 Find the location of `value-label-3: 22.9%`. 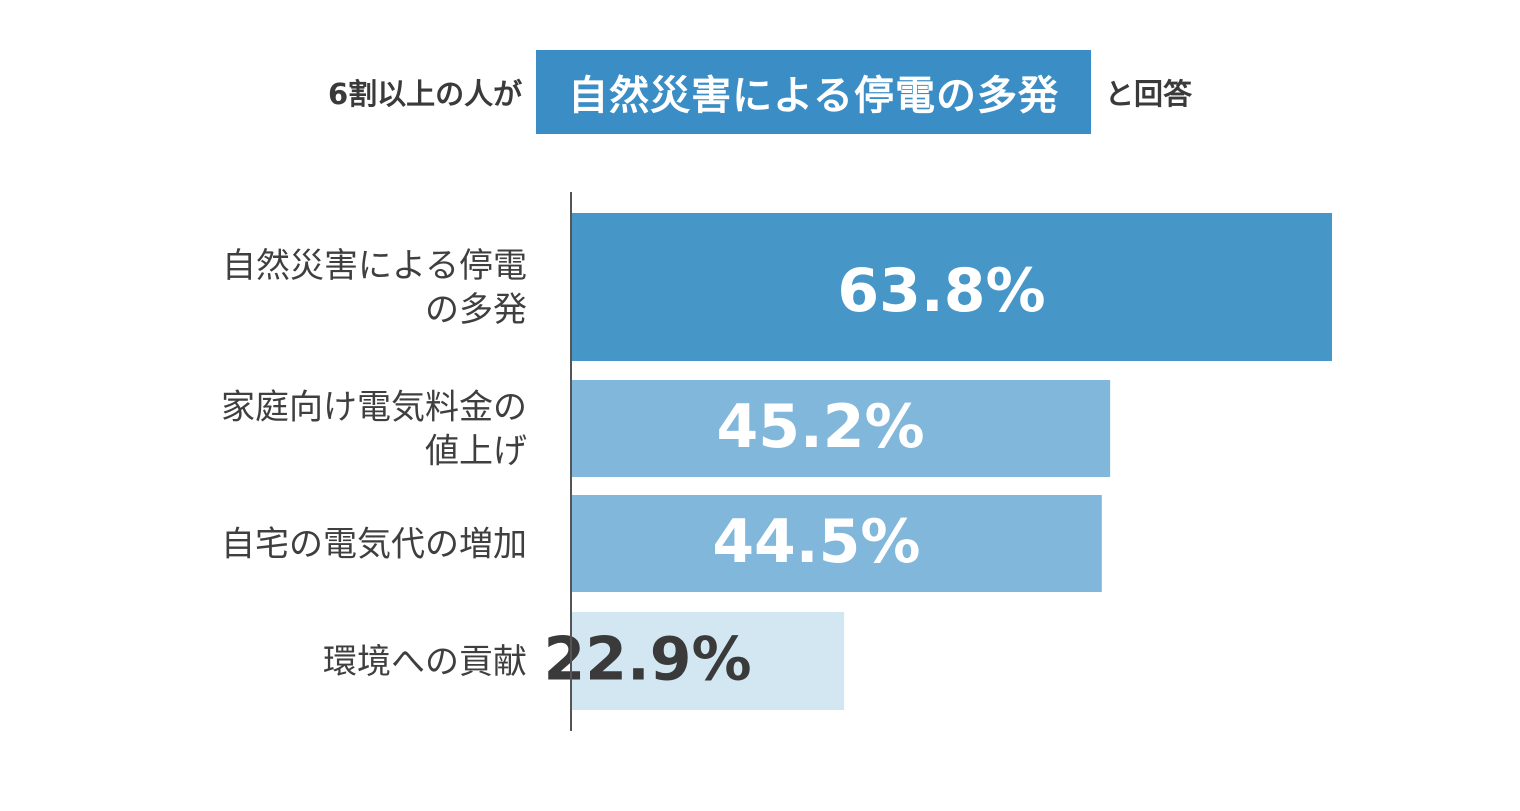

value-label-3: 22.9% is located at coordinates (647, 660).